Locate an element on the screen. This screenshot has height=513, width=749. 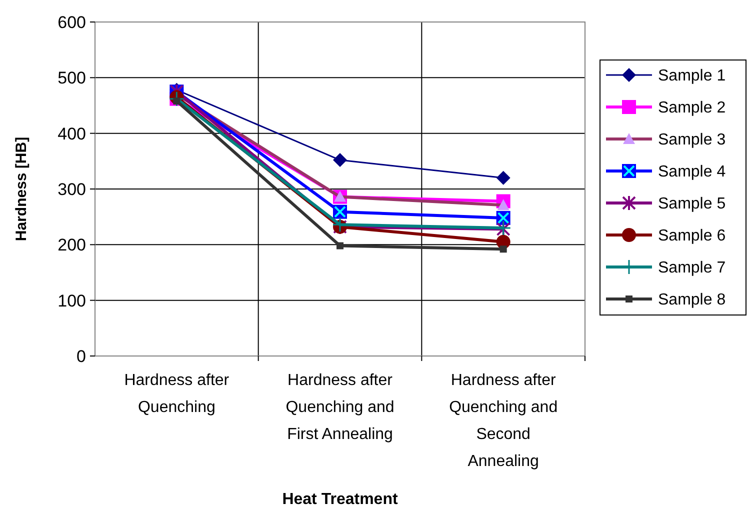
y-tick-label: 300 is located at coordinates (72, 189).